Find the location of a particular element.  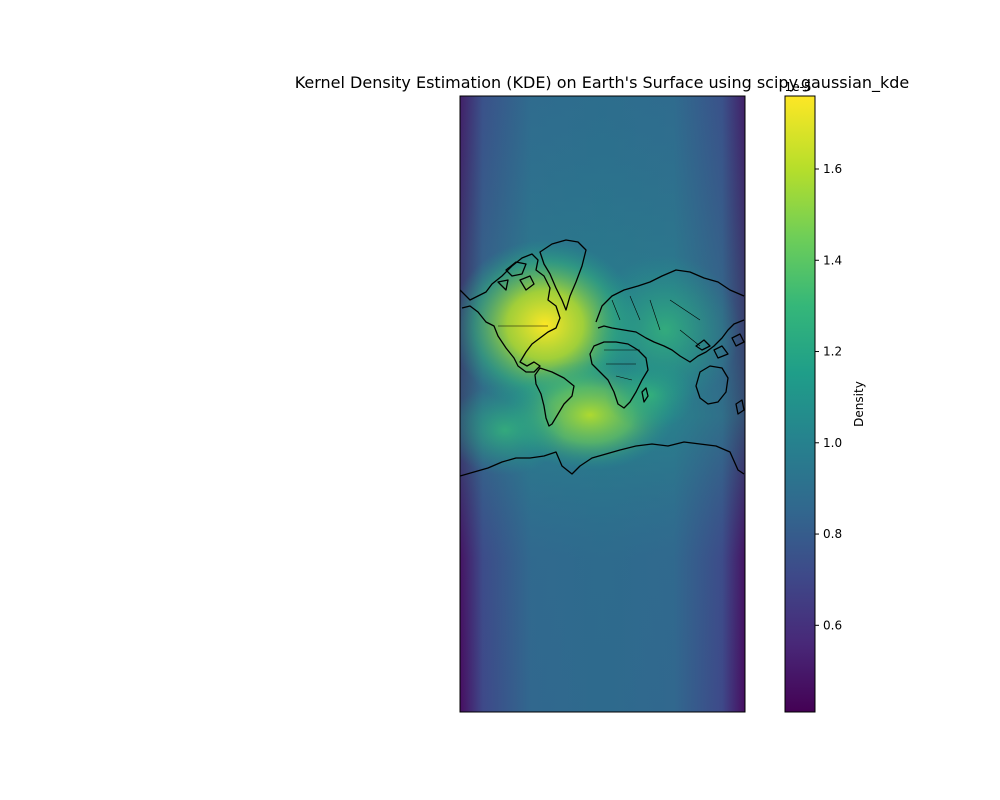

coastline-europe-asia is located at coordinates (670, 316).